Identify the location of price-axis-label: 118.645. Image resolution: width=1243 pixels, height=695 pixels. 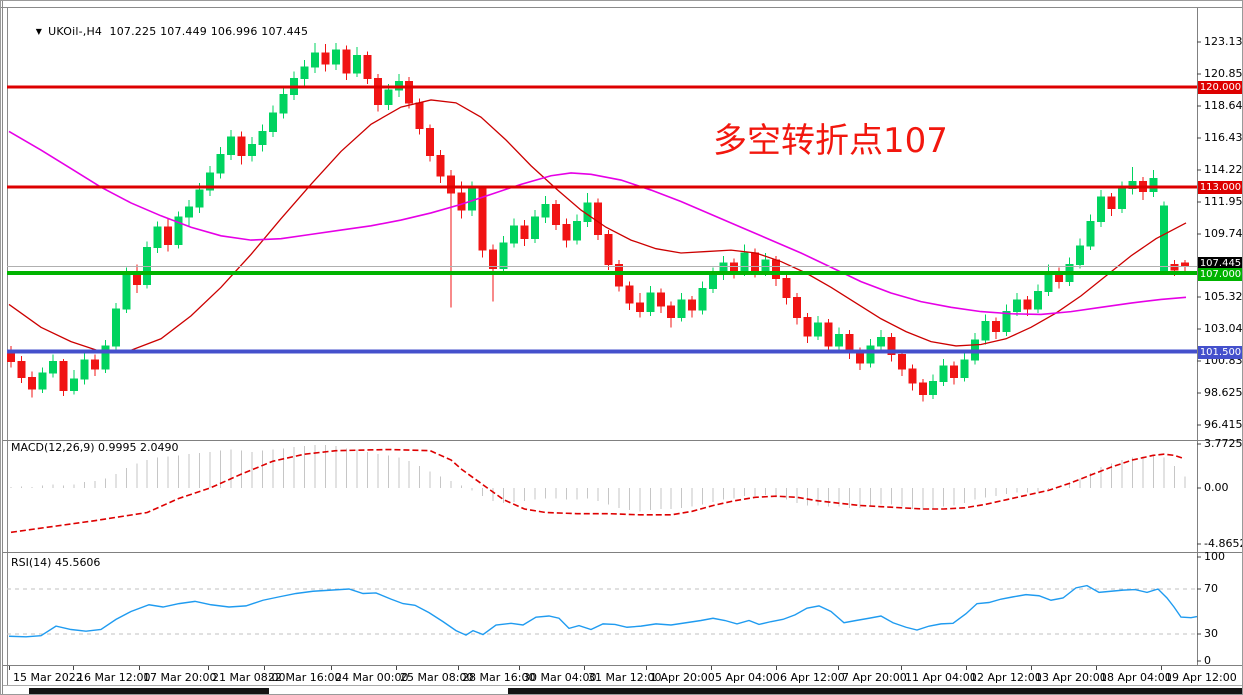
(1223, 105).